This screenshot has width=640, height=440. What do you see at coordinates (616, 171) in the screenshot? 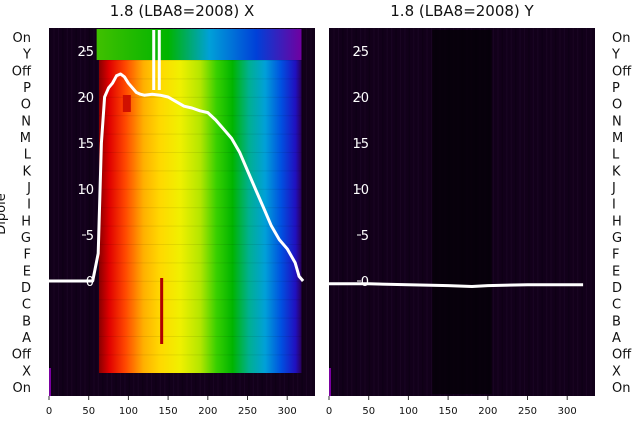
I see `dipole-label: K` at bounding box center [616, 171].